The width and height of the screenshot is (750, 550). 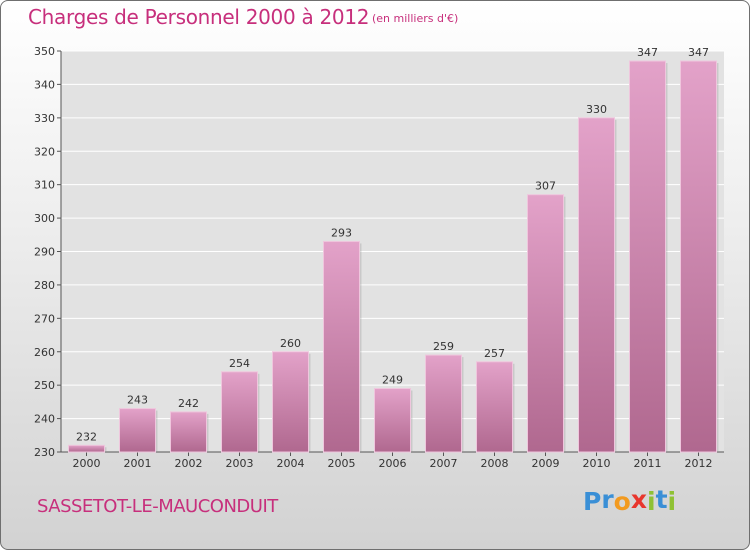 What do you see at coordinates (86, 436) in the screenshot?
I see `value-label: 232` at bounding box center [86, 436].